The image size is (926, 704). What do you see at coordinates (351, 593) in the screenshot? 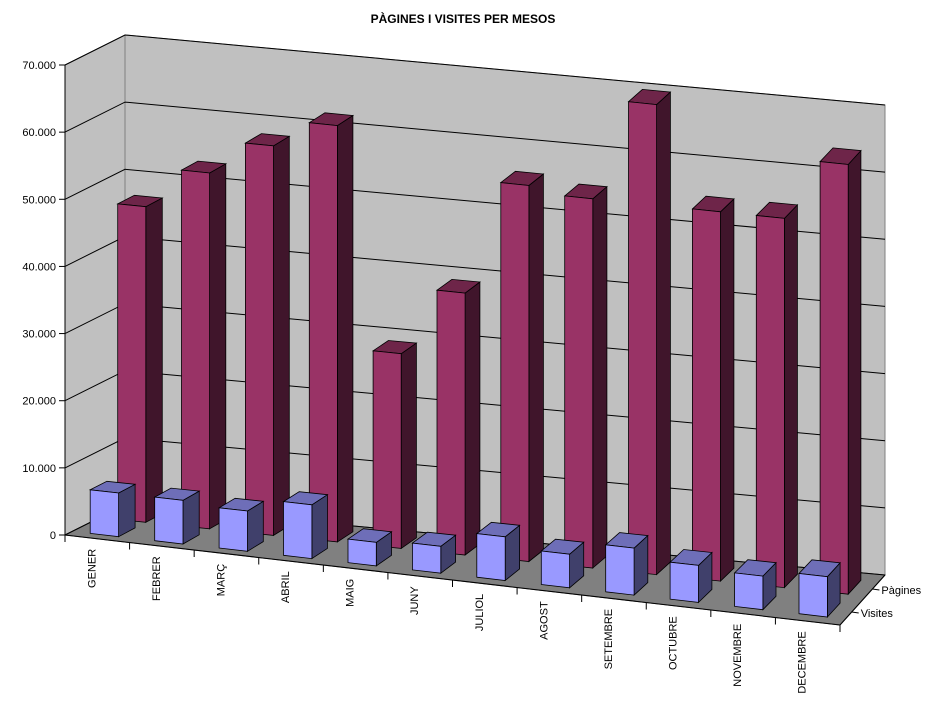
I see `x-tick-label: MAIG` at bounding box center [351, 593].